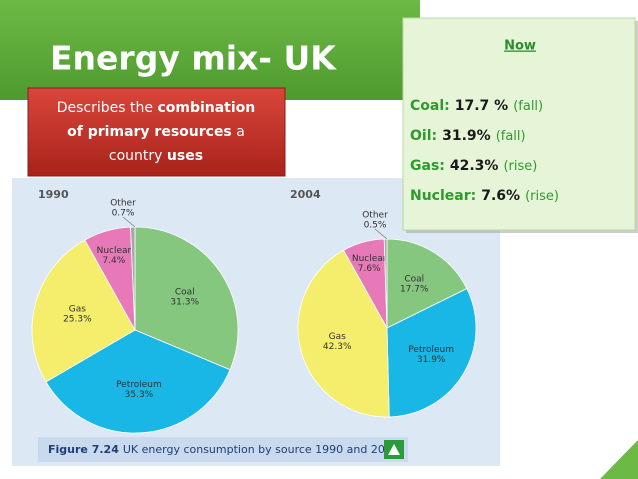 The height and width of the screenshot is (479, 638). I want to click on slice-value-label: 35.3%, so click(139, 395).